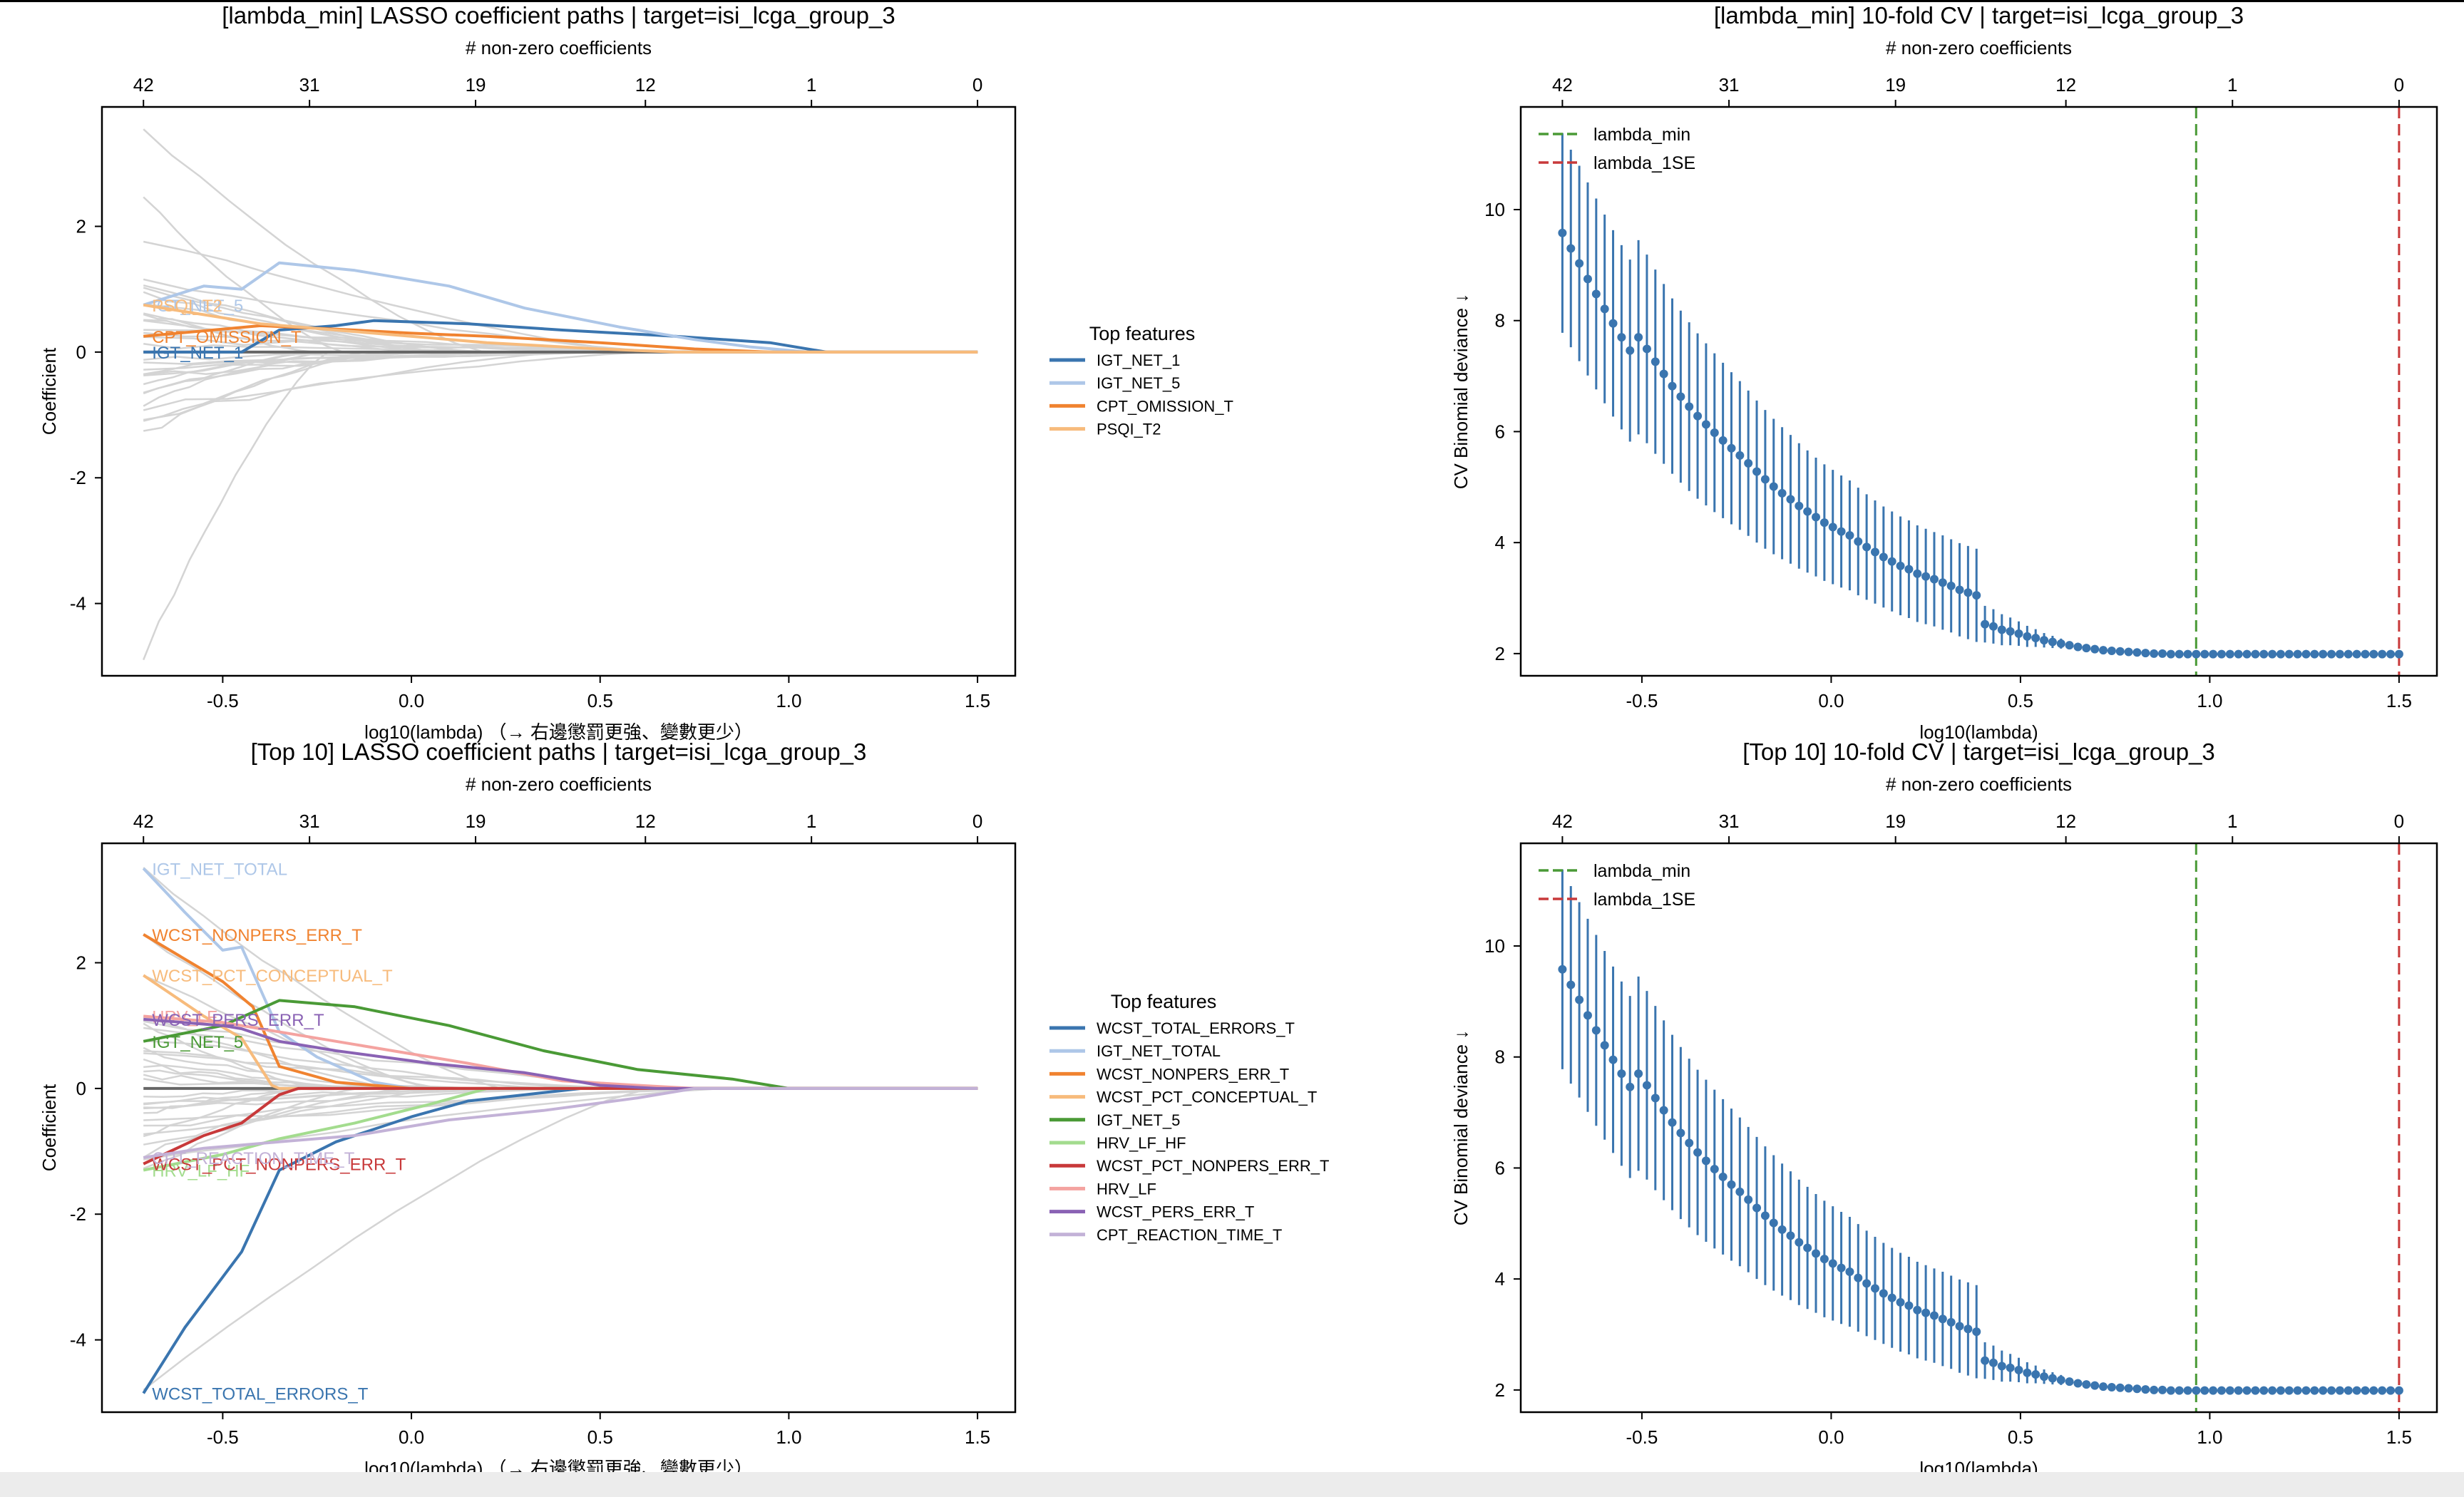  I want to click on legend-label: WCST_TOTAL_ERRORS_T, so click(1196, 1028).